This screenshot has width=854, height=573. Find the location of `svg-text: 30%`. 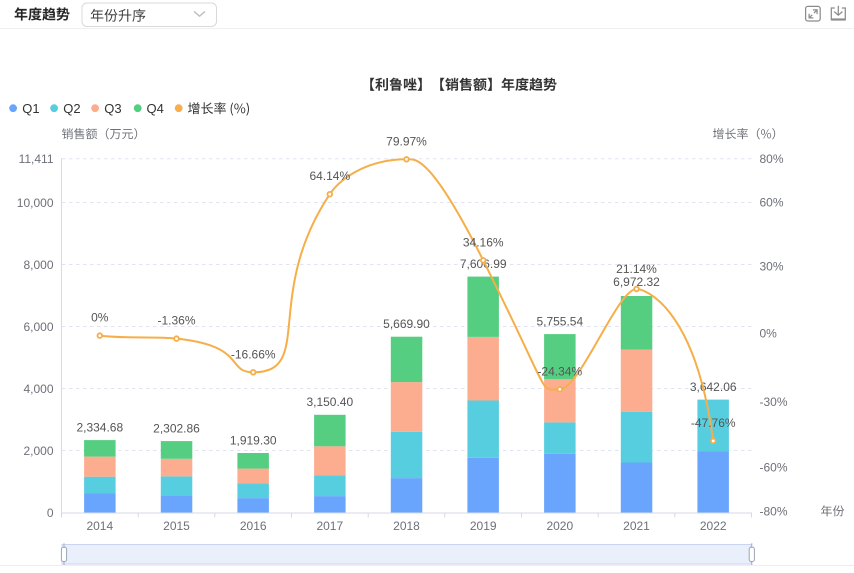

svg-text: 30% is located at coordinates (772, 267).